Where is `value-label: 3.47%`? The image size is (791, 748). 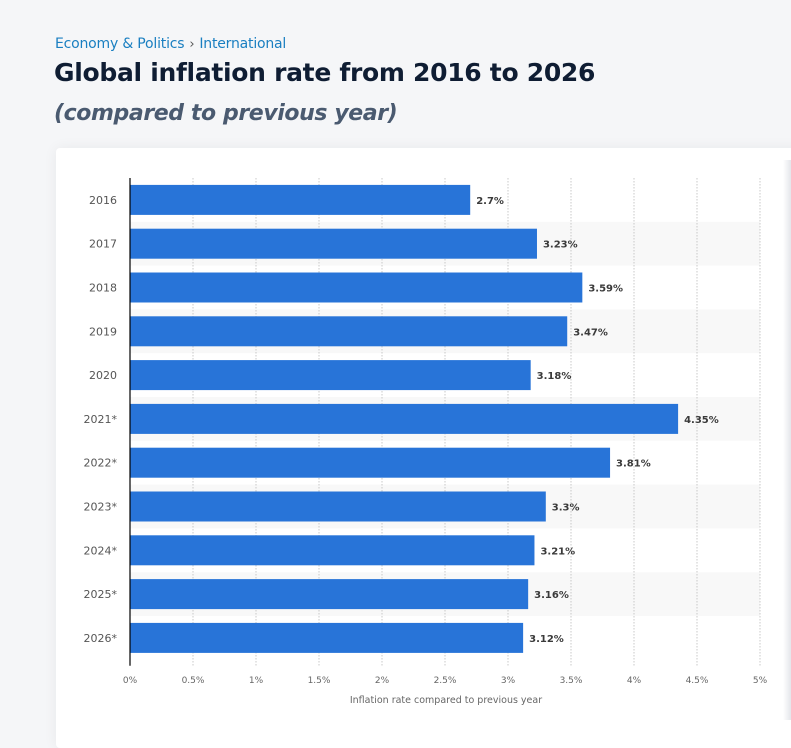
value-label: 3.47% is located at coordinates (590, 332).